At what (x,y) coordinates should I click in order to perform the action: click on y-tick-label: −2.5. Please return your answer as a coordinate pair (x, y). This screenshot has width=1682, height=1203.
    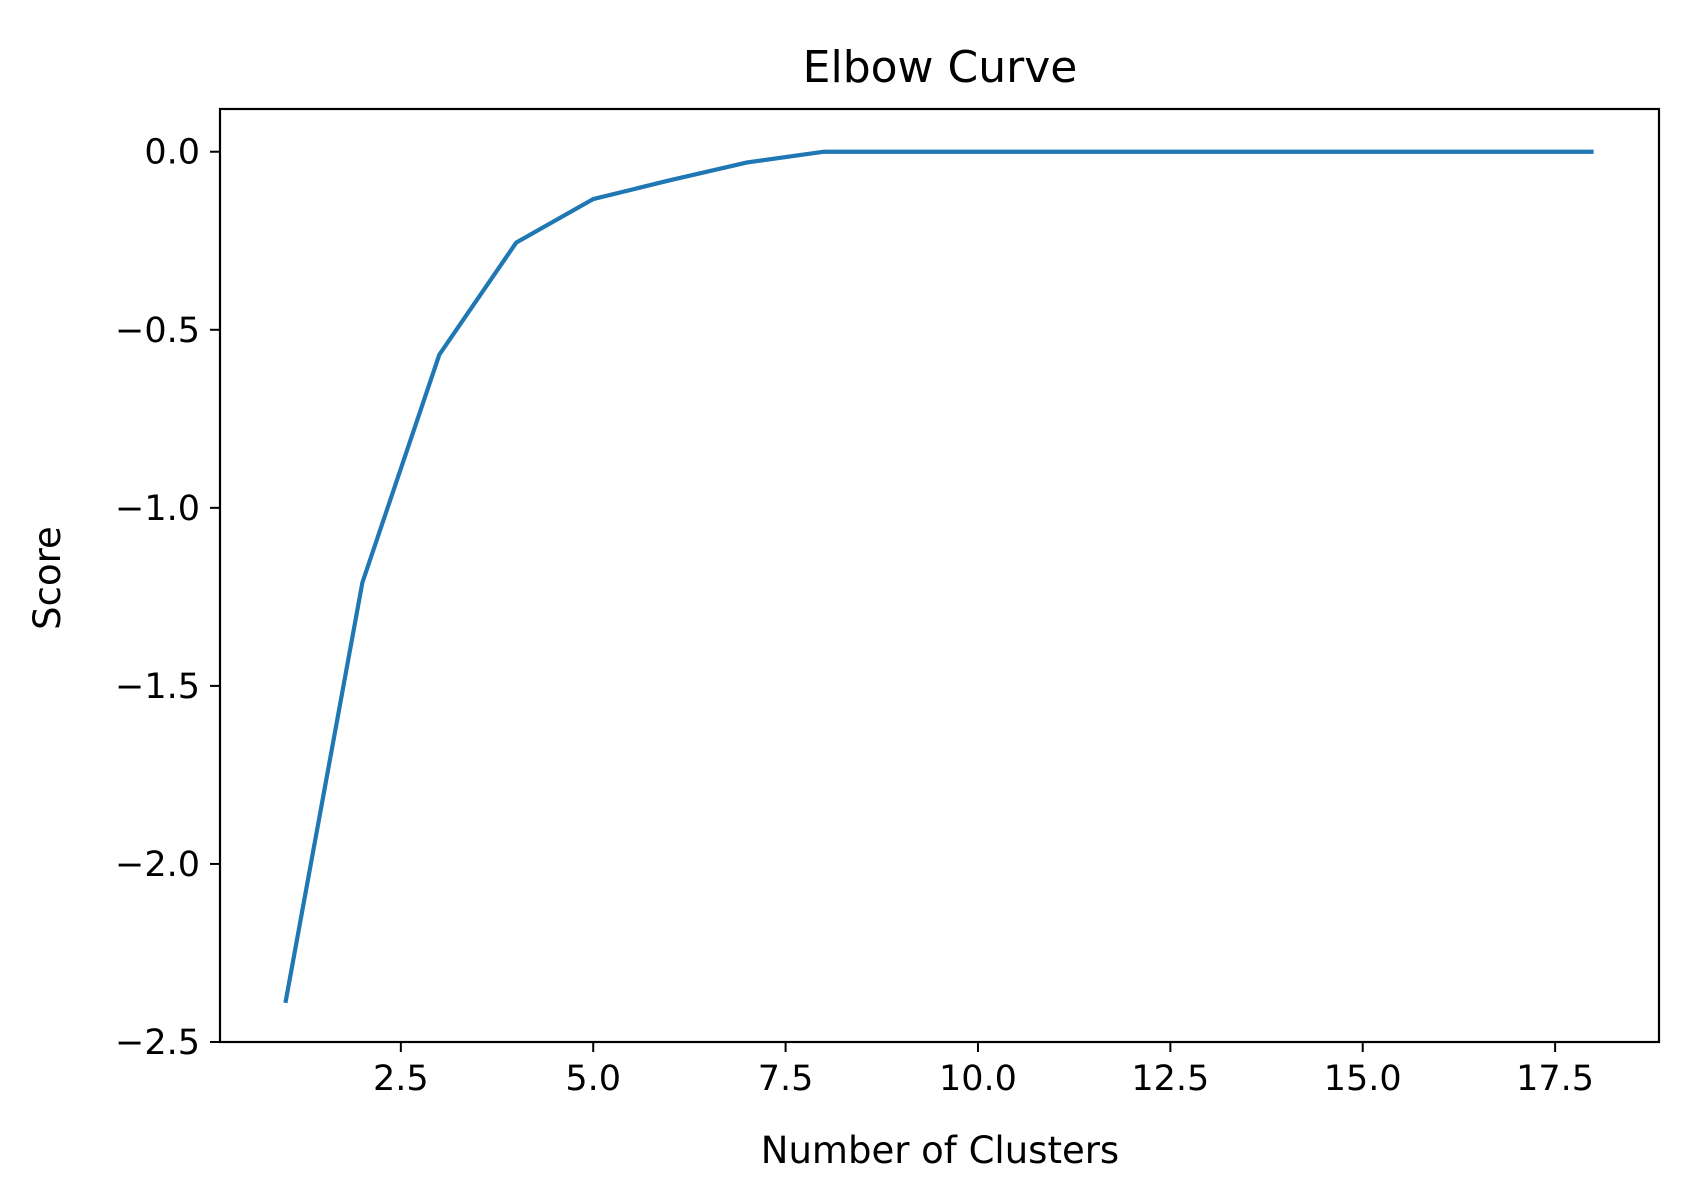
    Looking at the image, I should click on (157, 1043).